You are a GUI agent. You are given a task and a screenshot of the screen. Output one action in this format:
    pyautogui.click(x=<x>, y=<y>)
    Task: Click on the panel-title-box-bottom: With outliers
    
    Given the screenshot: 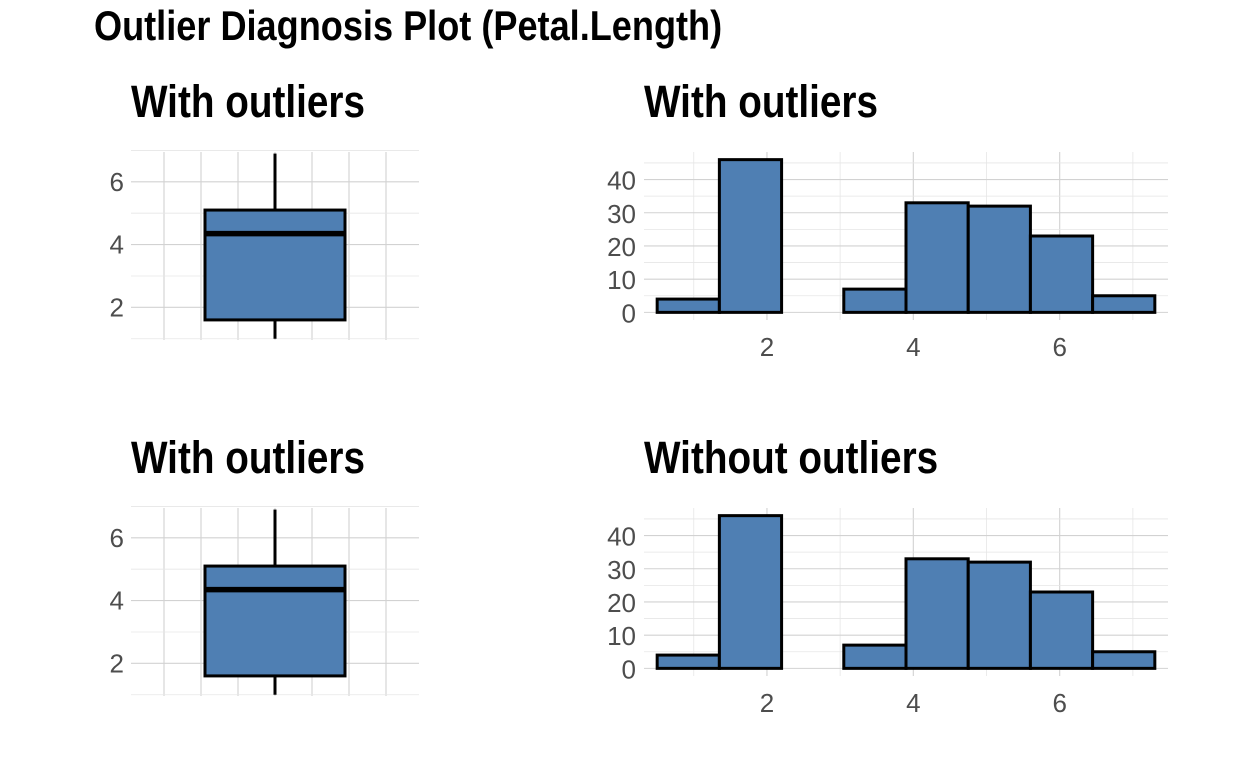 What is the action you would take?
    pyautogui.click(x=248, y=457)
    